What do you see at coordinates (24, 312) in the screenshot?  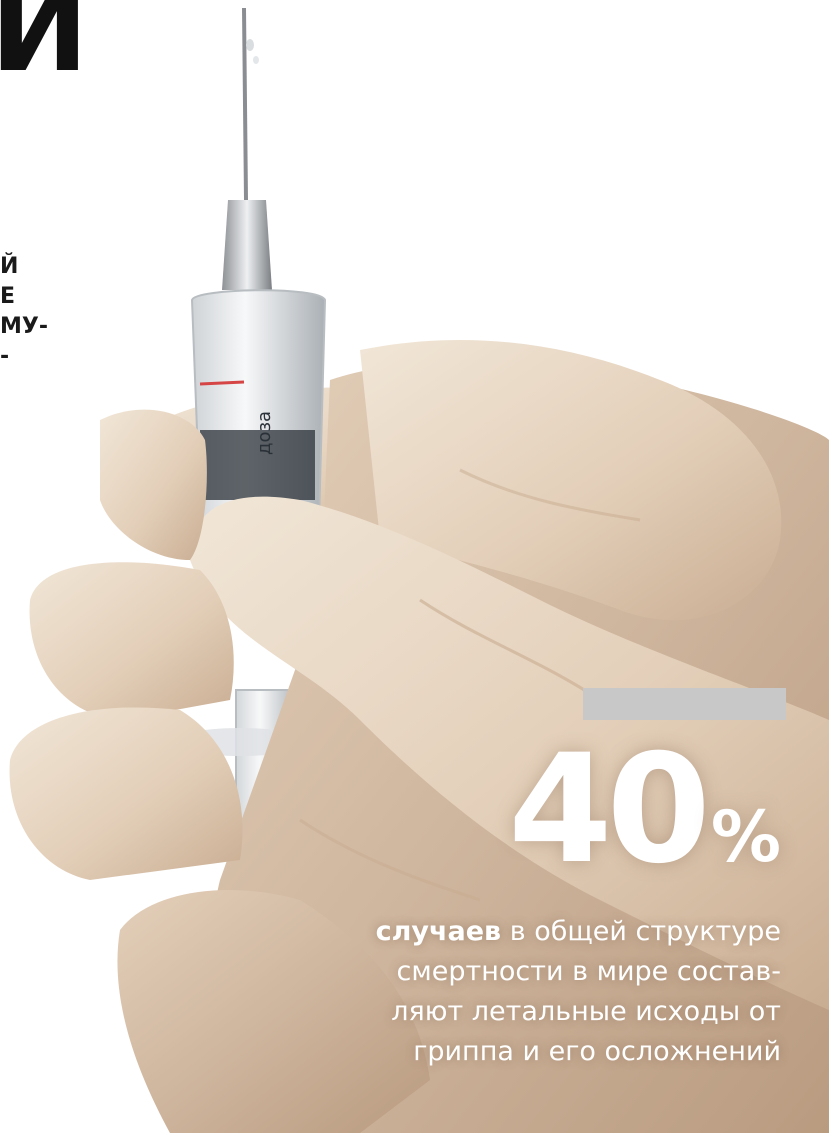 I see `lead-text-fragment: Й Е МУ- -` at bounding box center [24, 312].